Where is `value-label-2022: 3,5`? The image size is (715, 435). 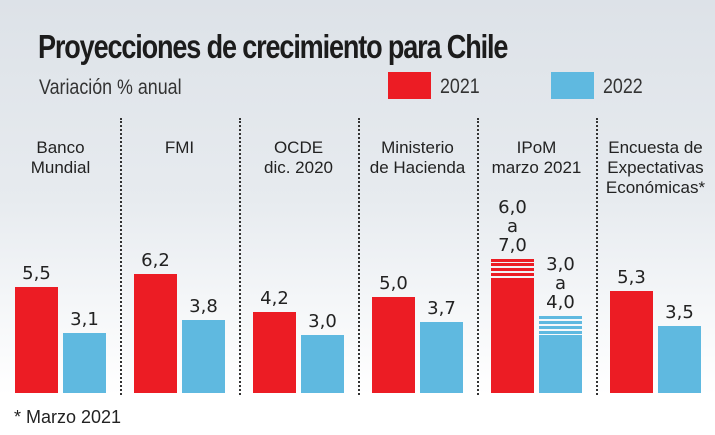
value-label-2022: 3,5 is located at coordinates (679, 312).